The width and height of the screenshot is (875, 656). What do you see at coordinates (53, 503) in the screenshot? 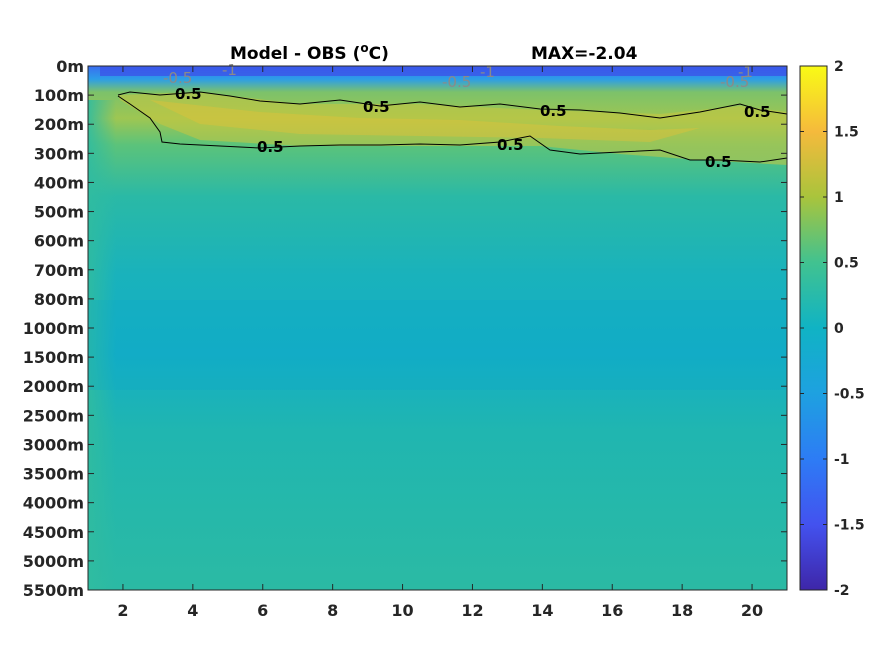
I see `y-tick-label: 4000m` at bounding box center [53, 503].